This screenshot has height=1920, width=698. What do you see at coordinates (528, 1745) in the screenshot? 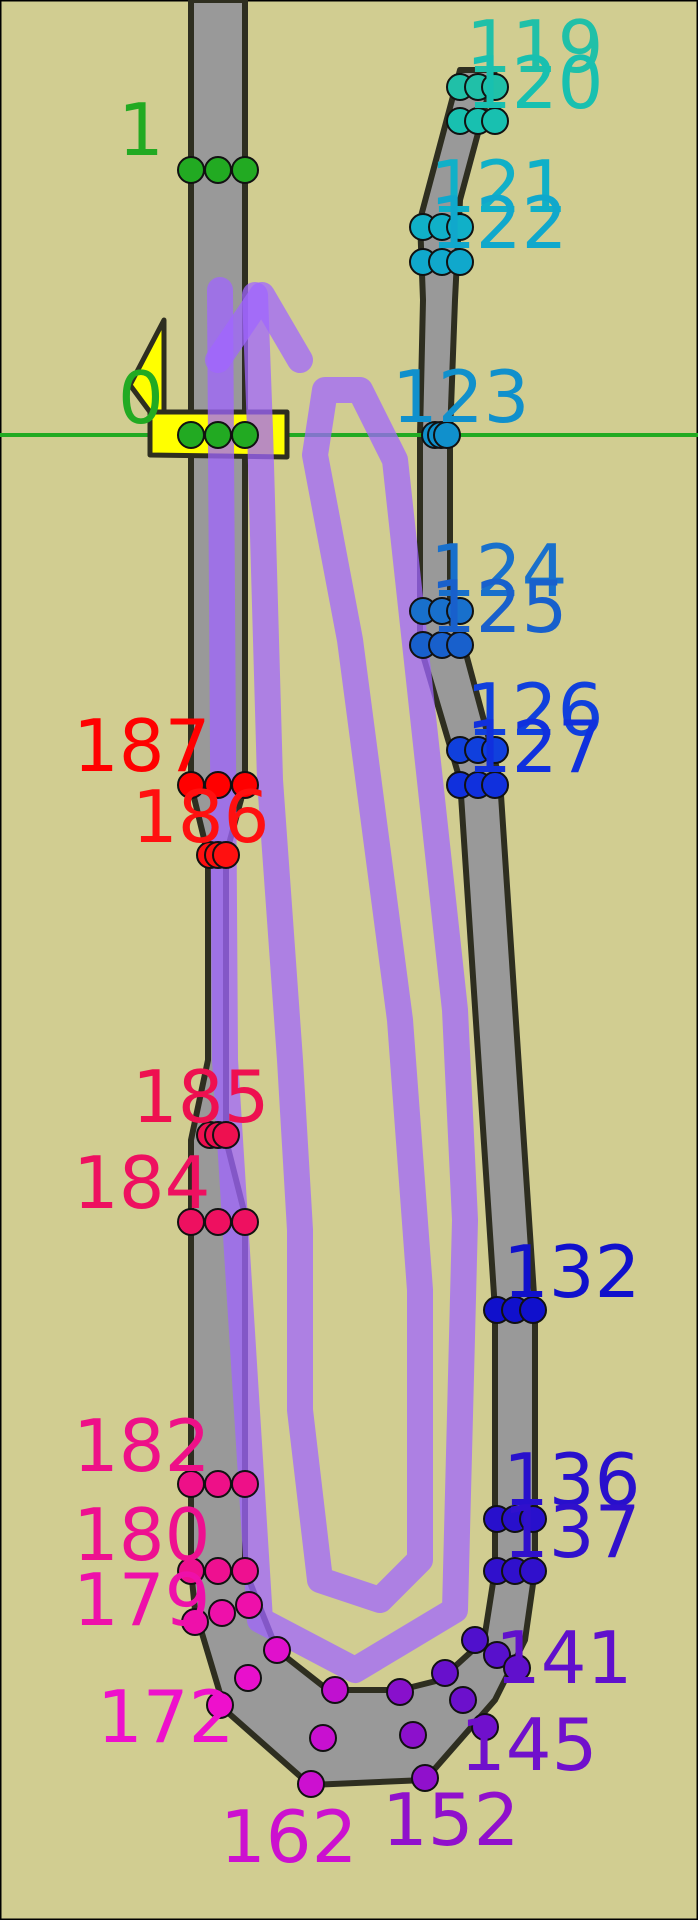
I see `label-145: 145` at bounding box center [528, 1745].